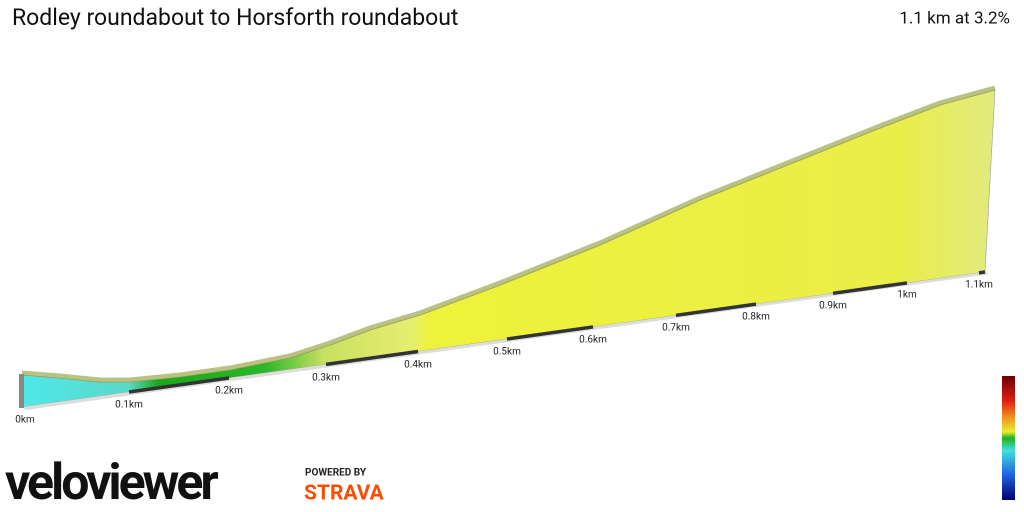 Image resolution: width=1024 pixels, height=512 pixels. Describe the element at coordinates (756, 317) in the screenshot. I see `km-label: 0.8km` at that location.